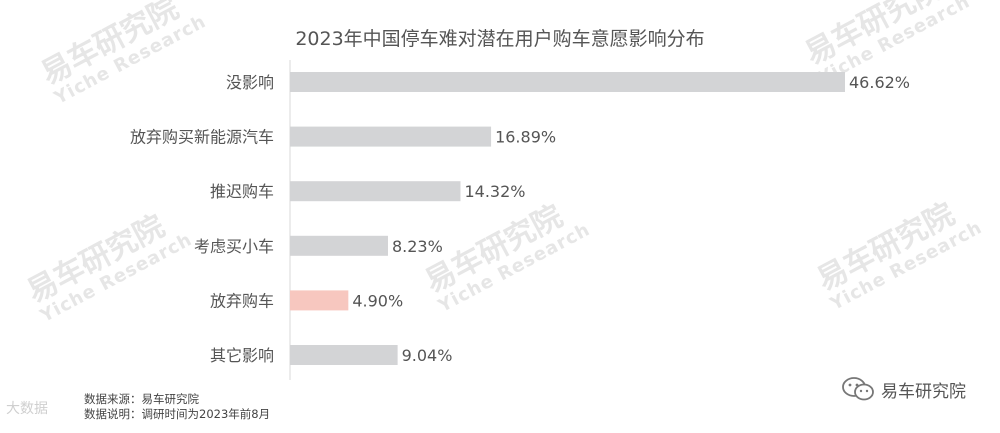 This screenshot has height=433, width=1000. I want to click on category-label: 放弃购买新能源汽车, so click(202, 137).